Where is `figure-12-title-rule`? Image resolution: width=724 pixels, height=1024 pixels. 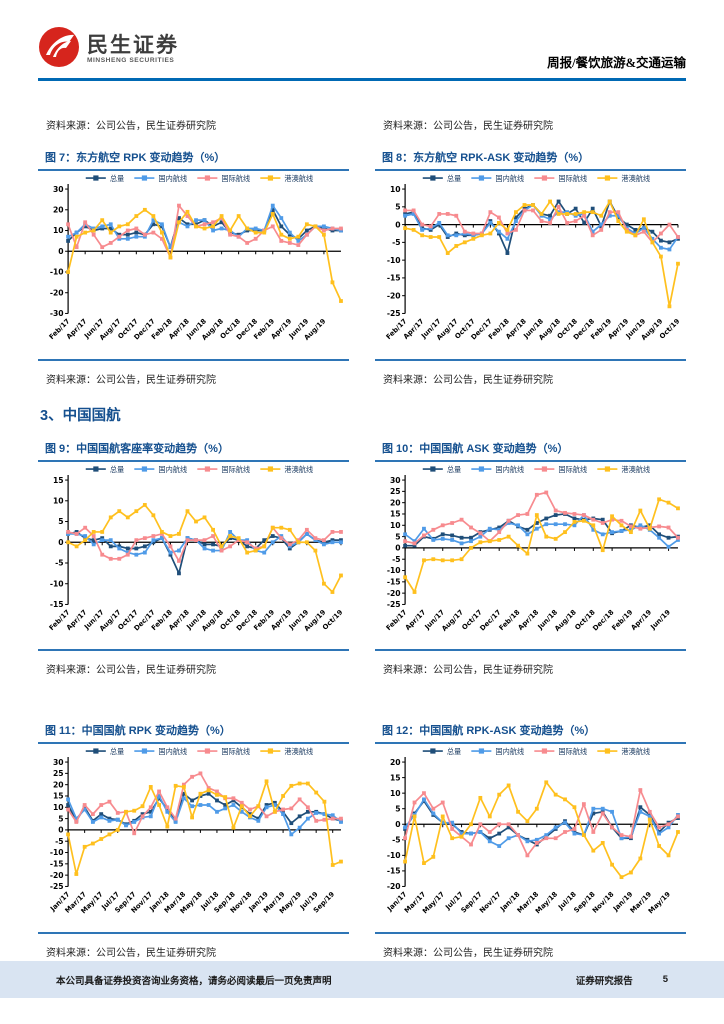
figure-12-title-rule is located at coordinates (530, 743).